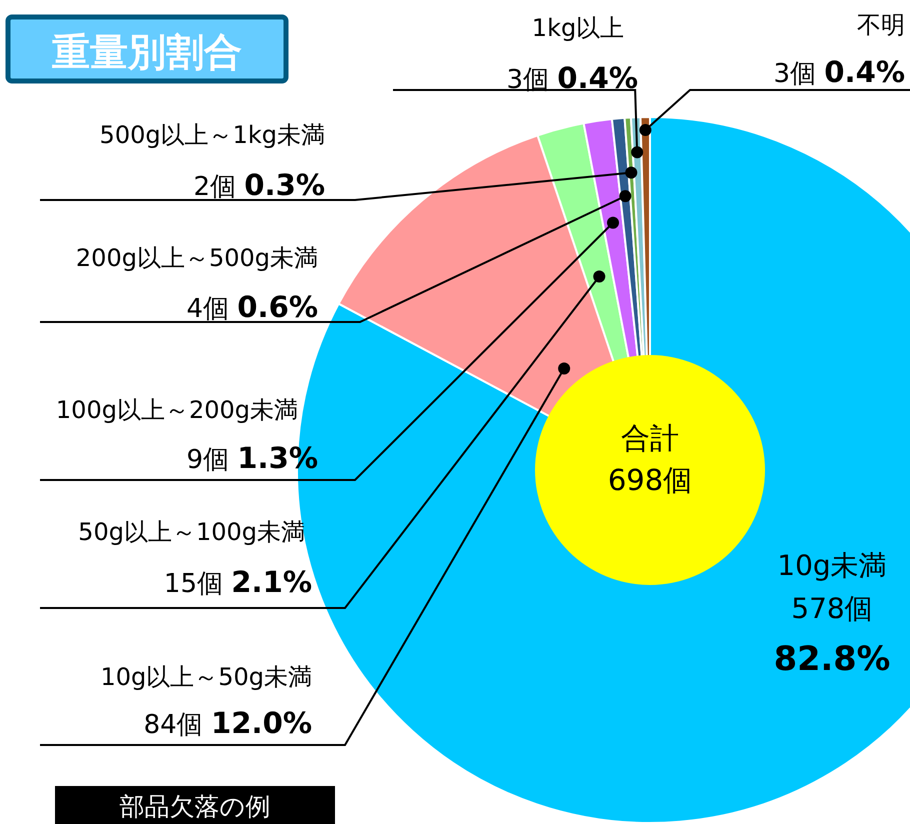 This screenshot has height=824, width=910. Describe the element at coordinates (212, 135) in the screenshot. I see `slice-label: 500g以上～1kg未満` at that location.